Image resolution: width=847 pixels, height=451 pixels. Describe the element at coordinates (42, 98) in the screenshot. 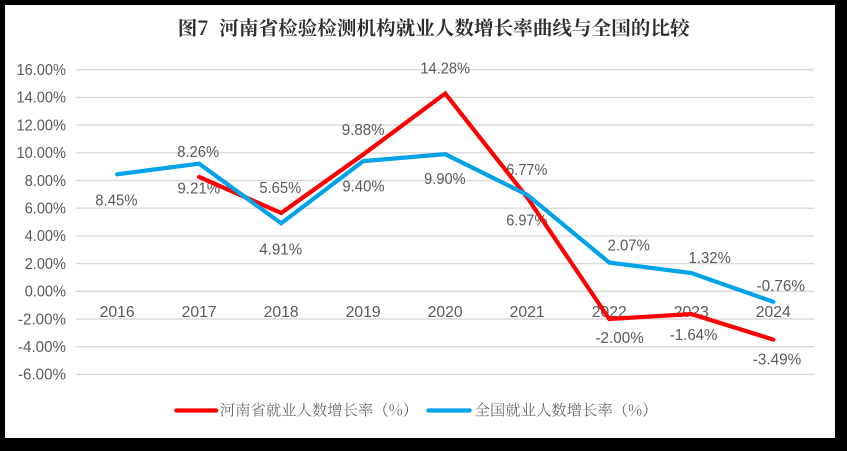

I see `svg-text: 14.00%` at that location.